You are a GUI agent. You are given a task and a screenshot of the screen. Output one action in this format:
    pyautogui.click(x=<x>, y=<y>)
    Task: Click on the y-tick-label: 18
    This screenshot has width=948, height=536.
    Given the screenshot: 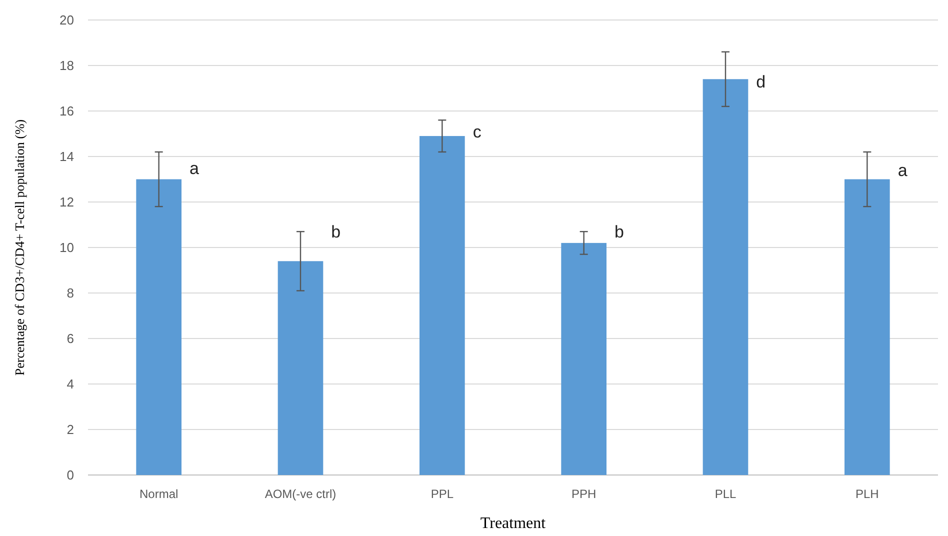 What is the action you would take?
    pyautogui.click(x=67, y=66)
    